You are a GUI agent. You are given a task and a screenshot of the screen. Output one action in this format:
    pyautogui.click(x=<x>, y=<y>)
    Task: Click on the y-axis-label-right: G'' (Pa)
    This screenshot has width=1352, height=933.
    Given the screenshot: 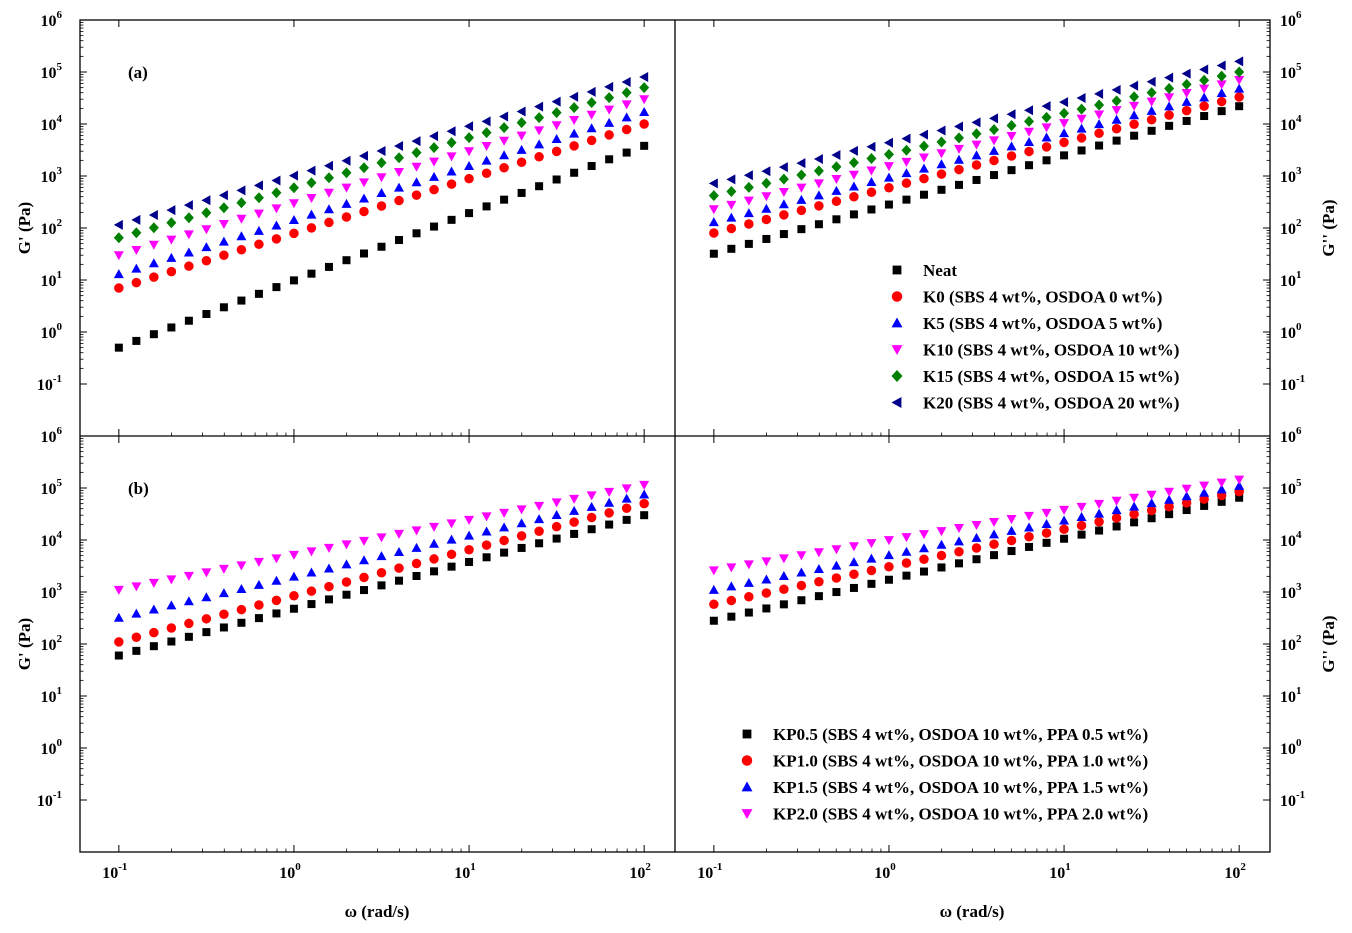 What is the action you would take?
    pyautogui.click(x=1328, y=227)
    